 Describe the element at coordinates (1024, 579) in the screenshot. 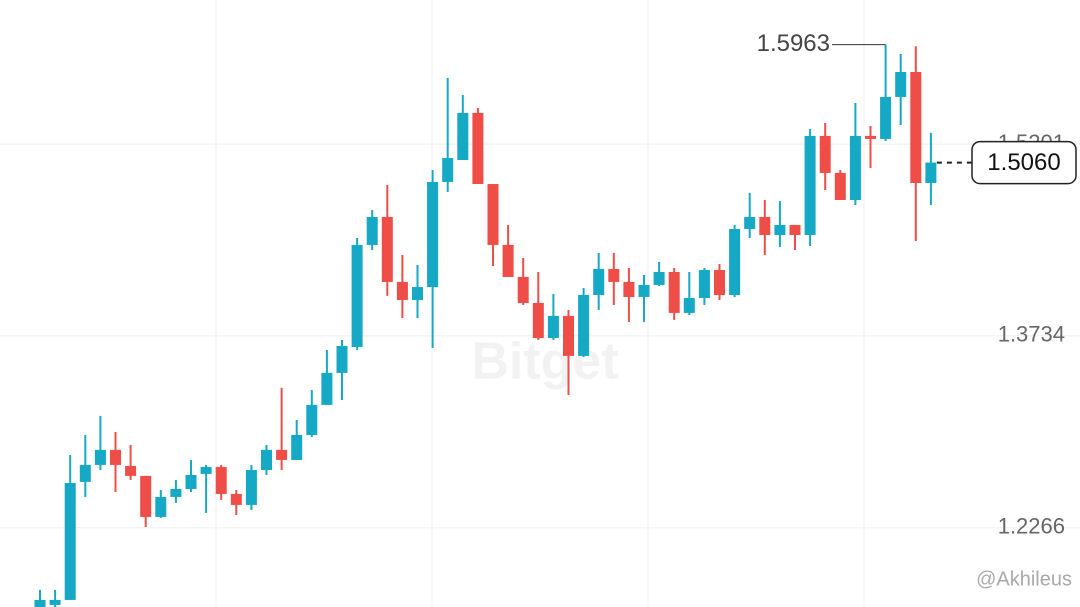

I see `credit: @Akhileus` at that location.